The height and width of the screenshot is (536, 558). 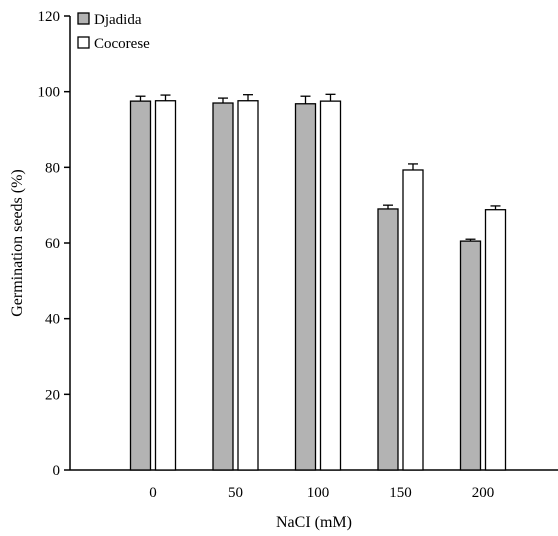 I want to click on y-tick-label: 60, so click(x=52, y=244).